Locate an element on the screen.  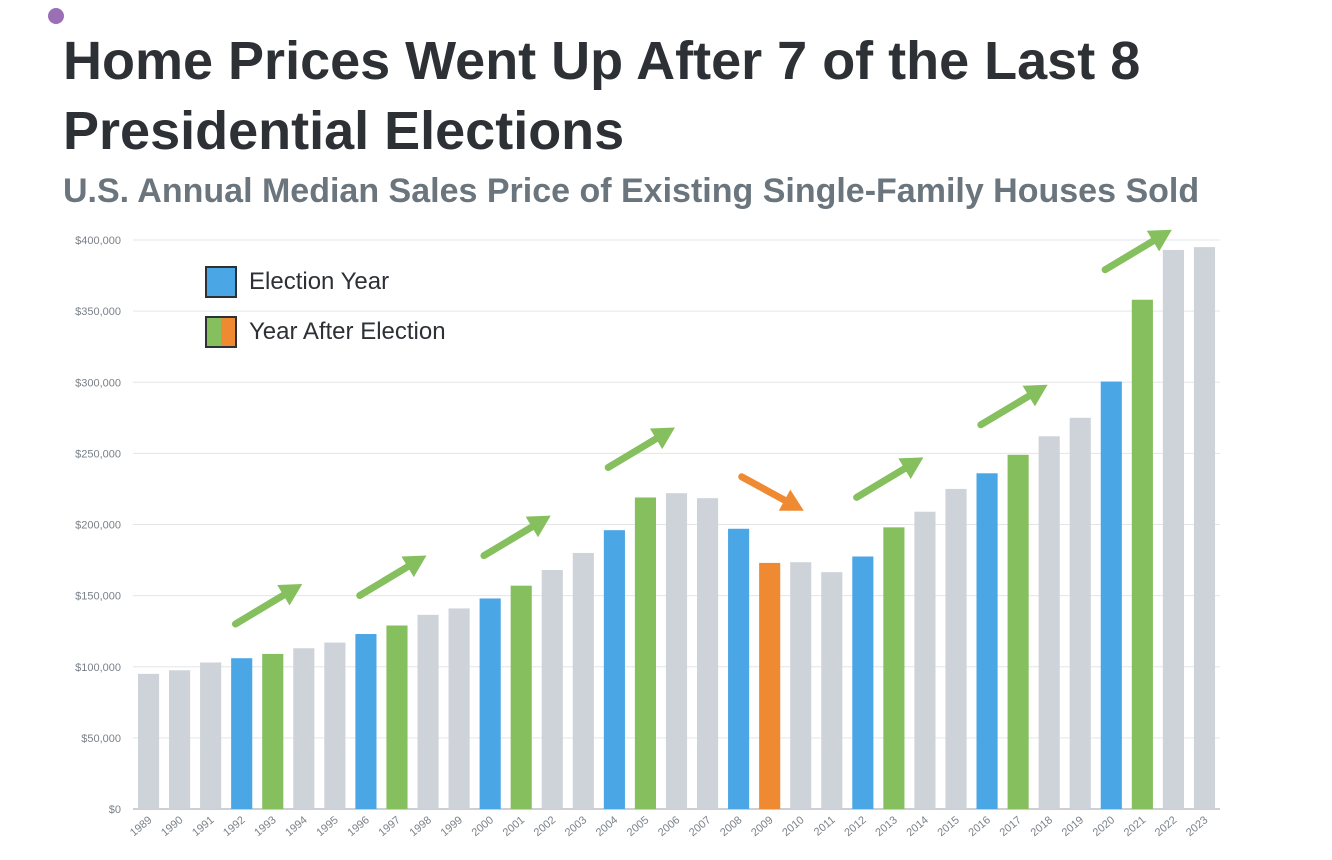
x-tick-label: 2012 is located at coordinates (855, 826).